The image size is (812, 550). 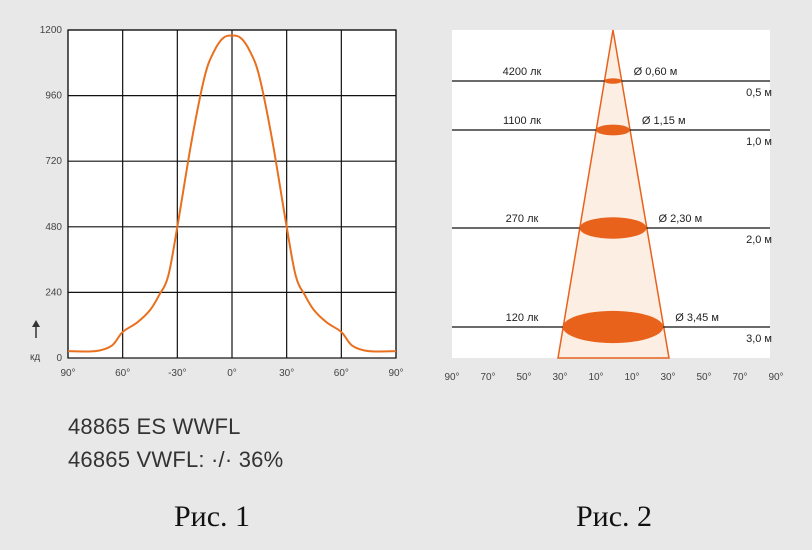 What do you see at coordinates (59, 358) in the screenshot?
I see `chart1-y-tick-label: 0` at bounding box center [59, 358].